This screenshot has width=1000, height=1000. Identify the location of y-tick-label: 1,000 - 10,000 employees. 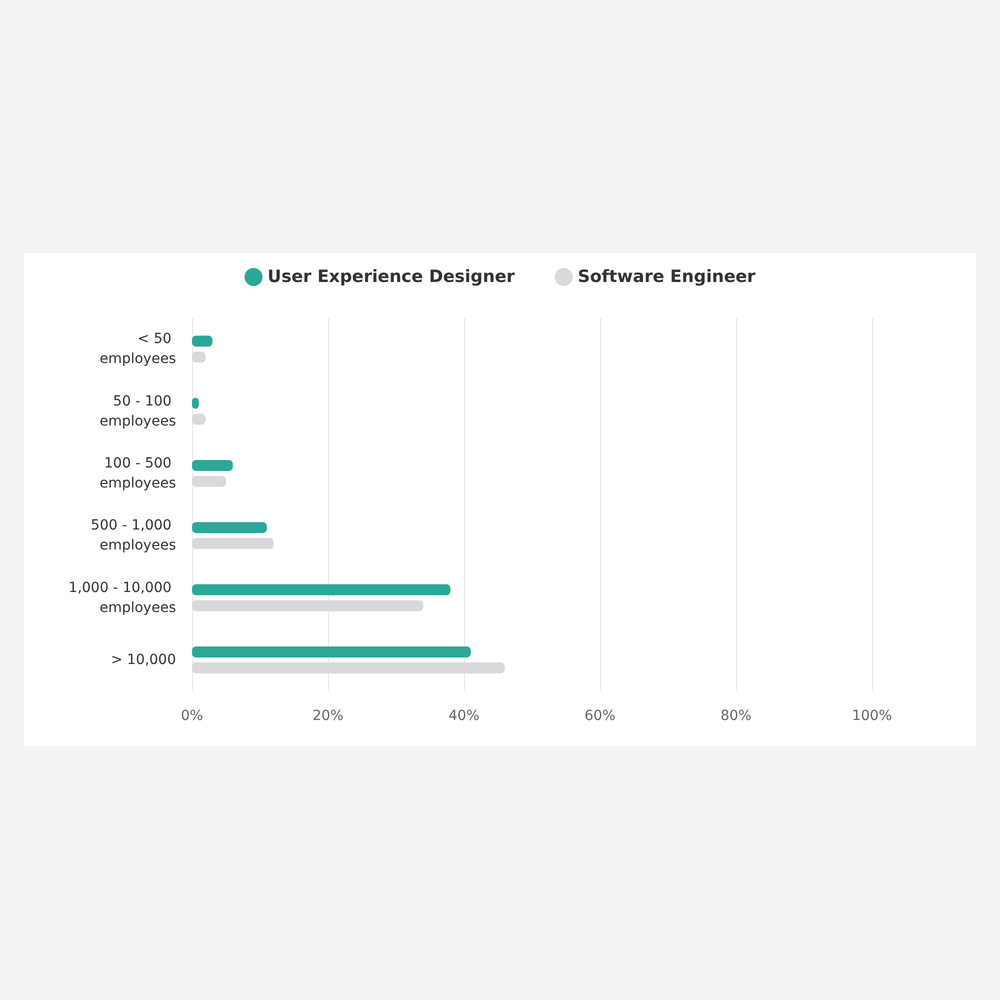
(122, 598).